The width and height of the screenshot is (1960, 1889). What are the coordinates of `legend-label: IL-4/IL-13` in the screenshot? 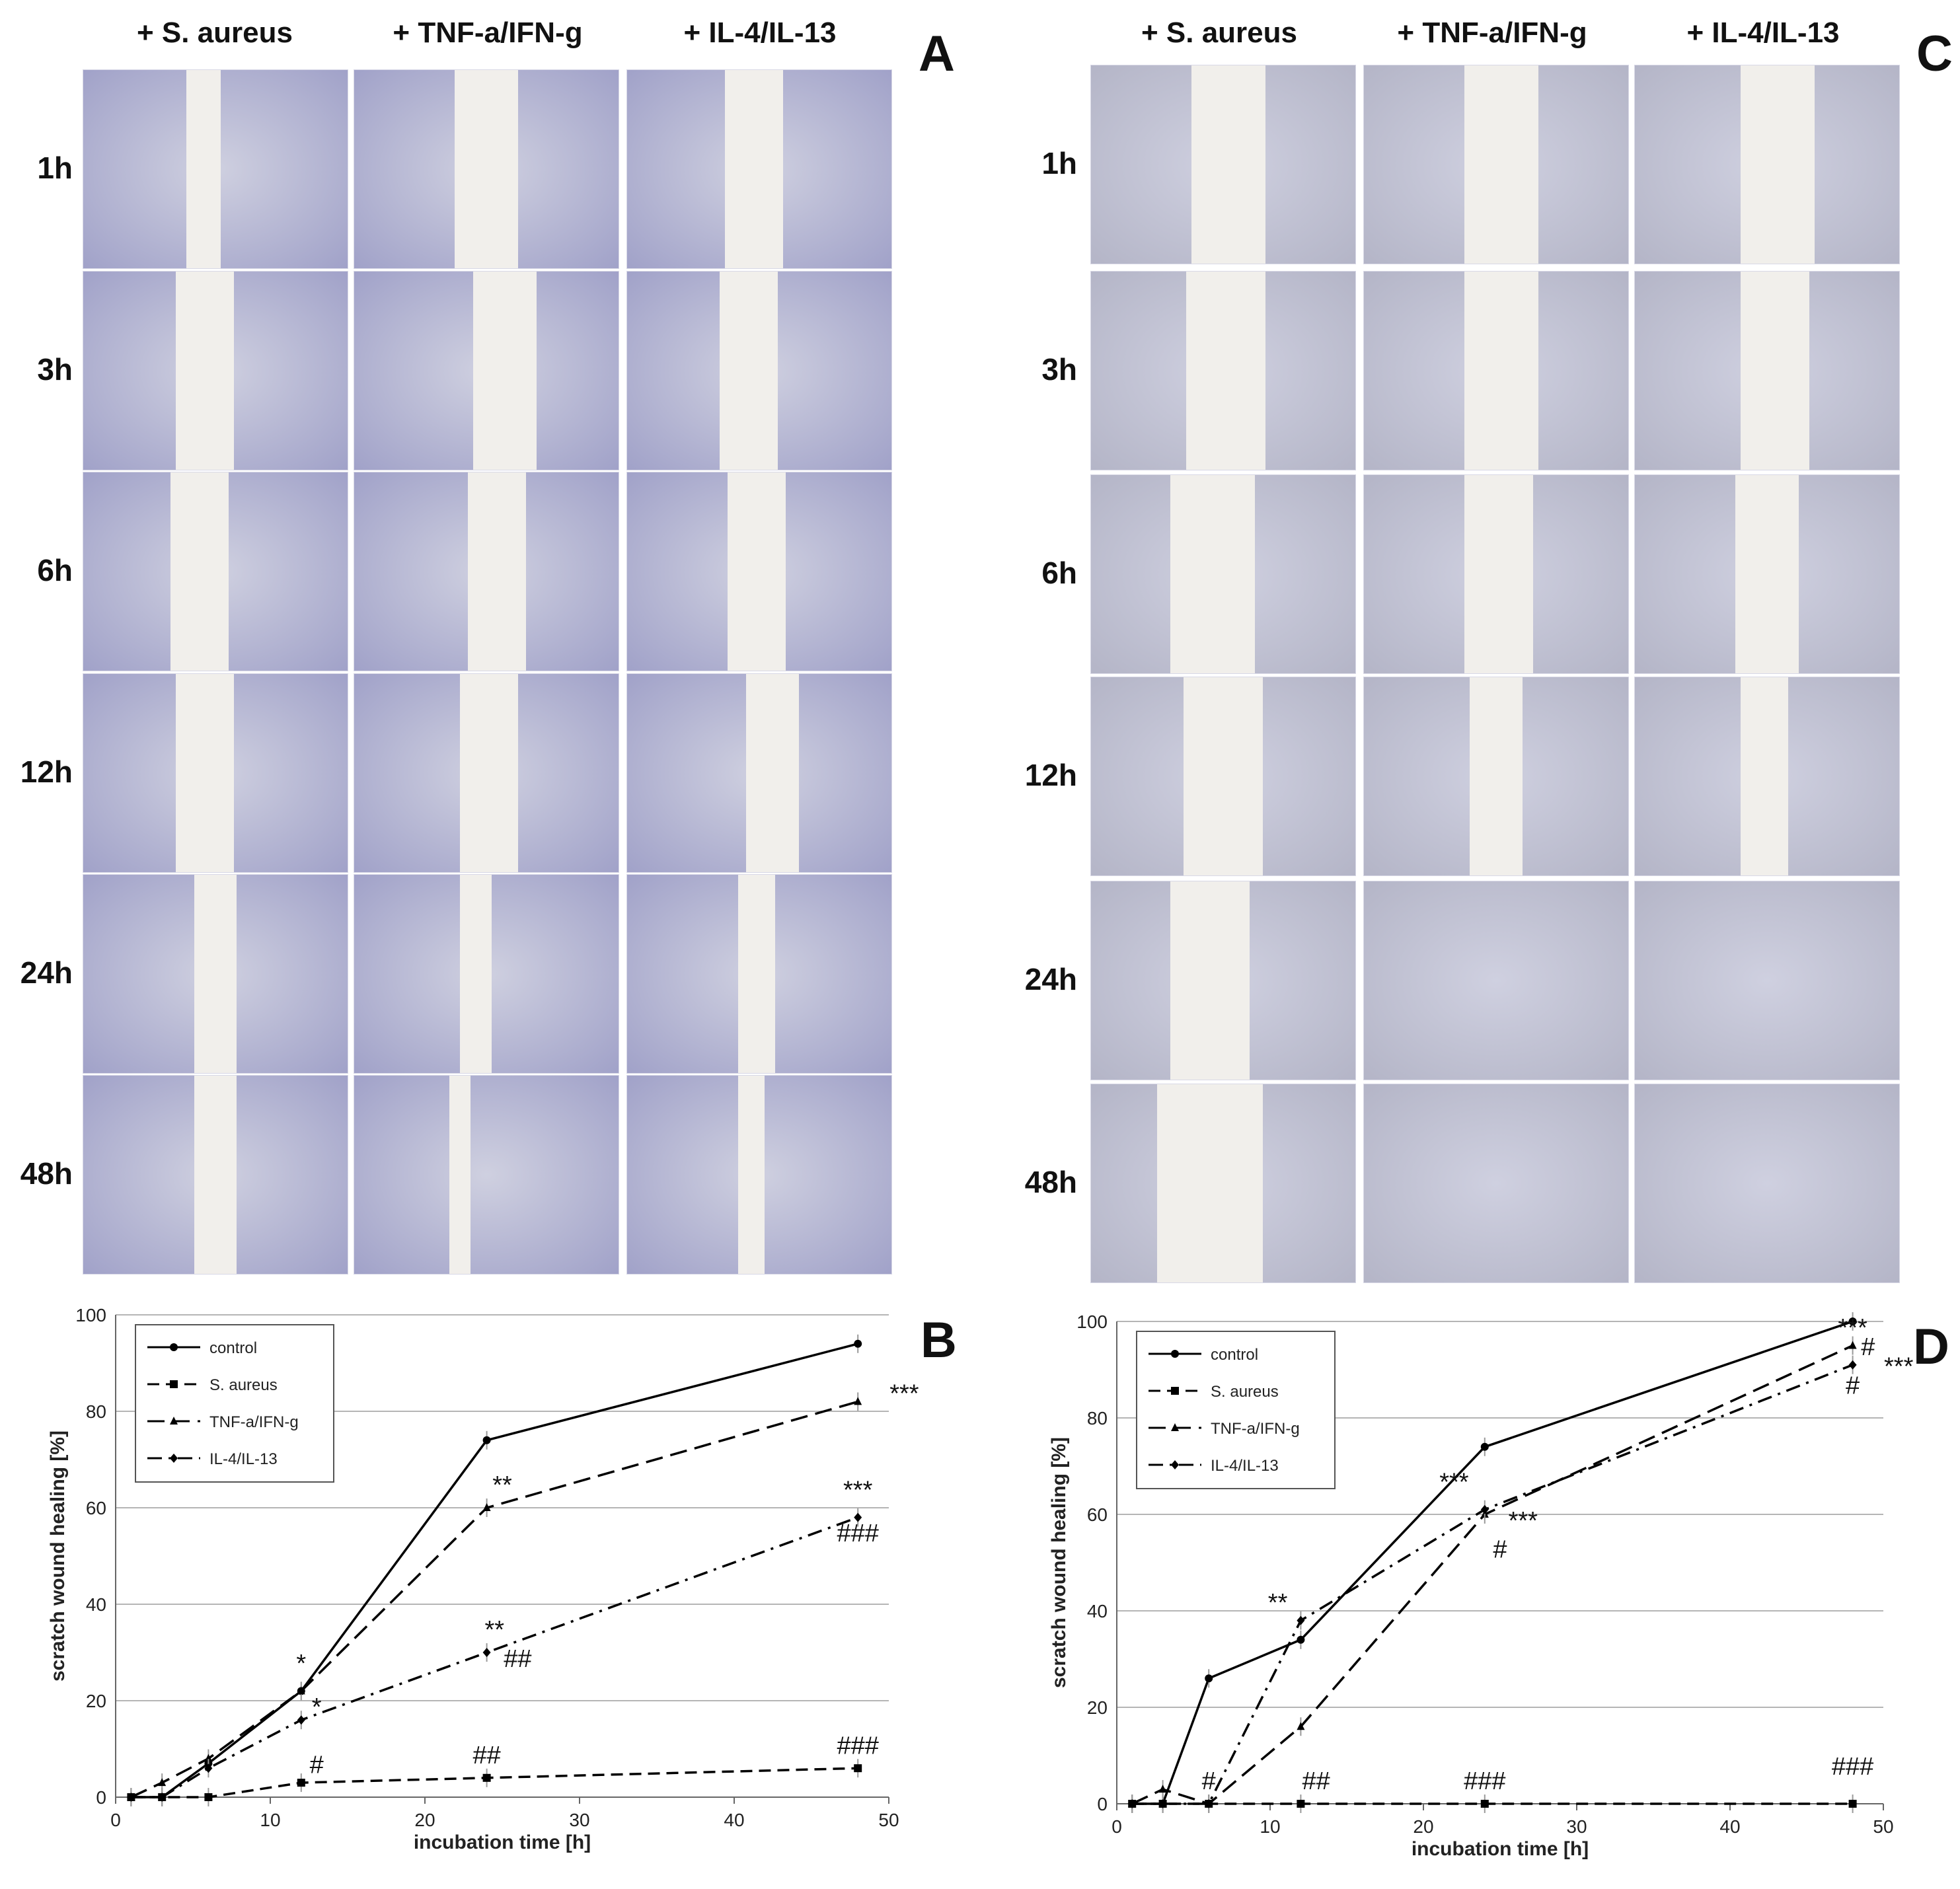 It's located at (243, 1459).